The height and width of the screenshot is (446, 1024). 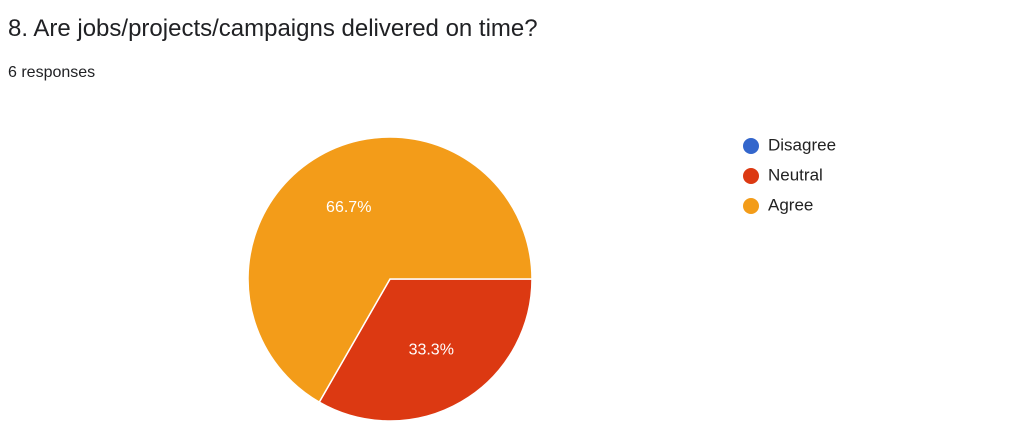 I want to click on chart-subtitle: 6 responses, so click(x=51, y=72).